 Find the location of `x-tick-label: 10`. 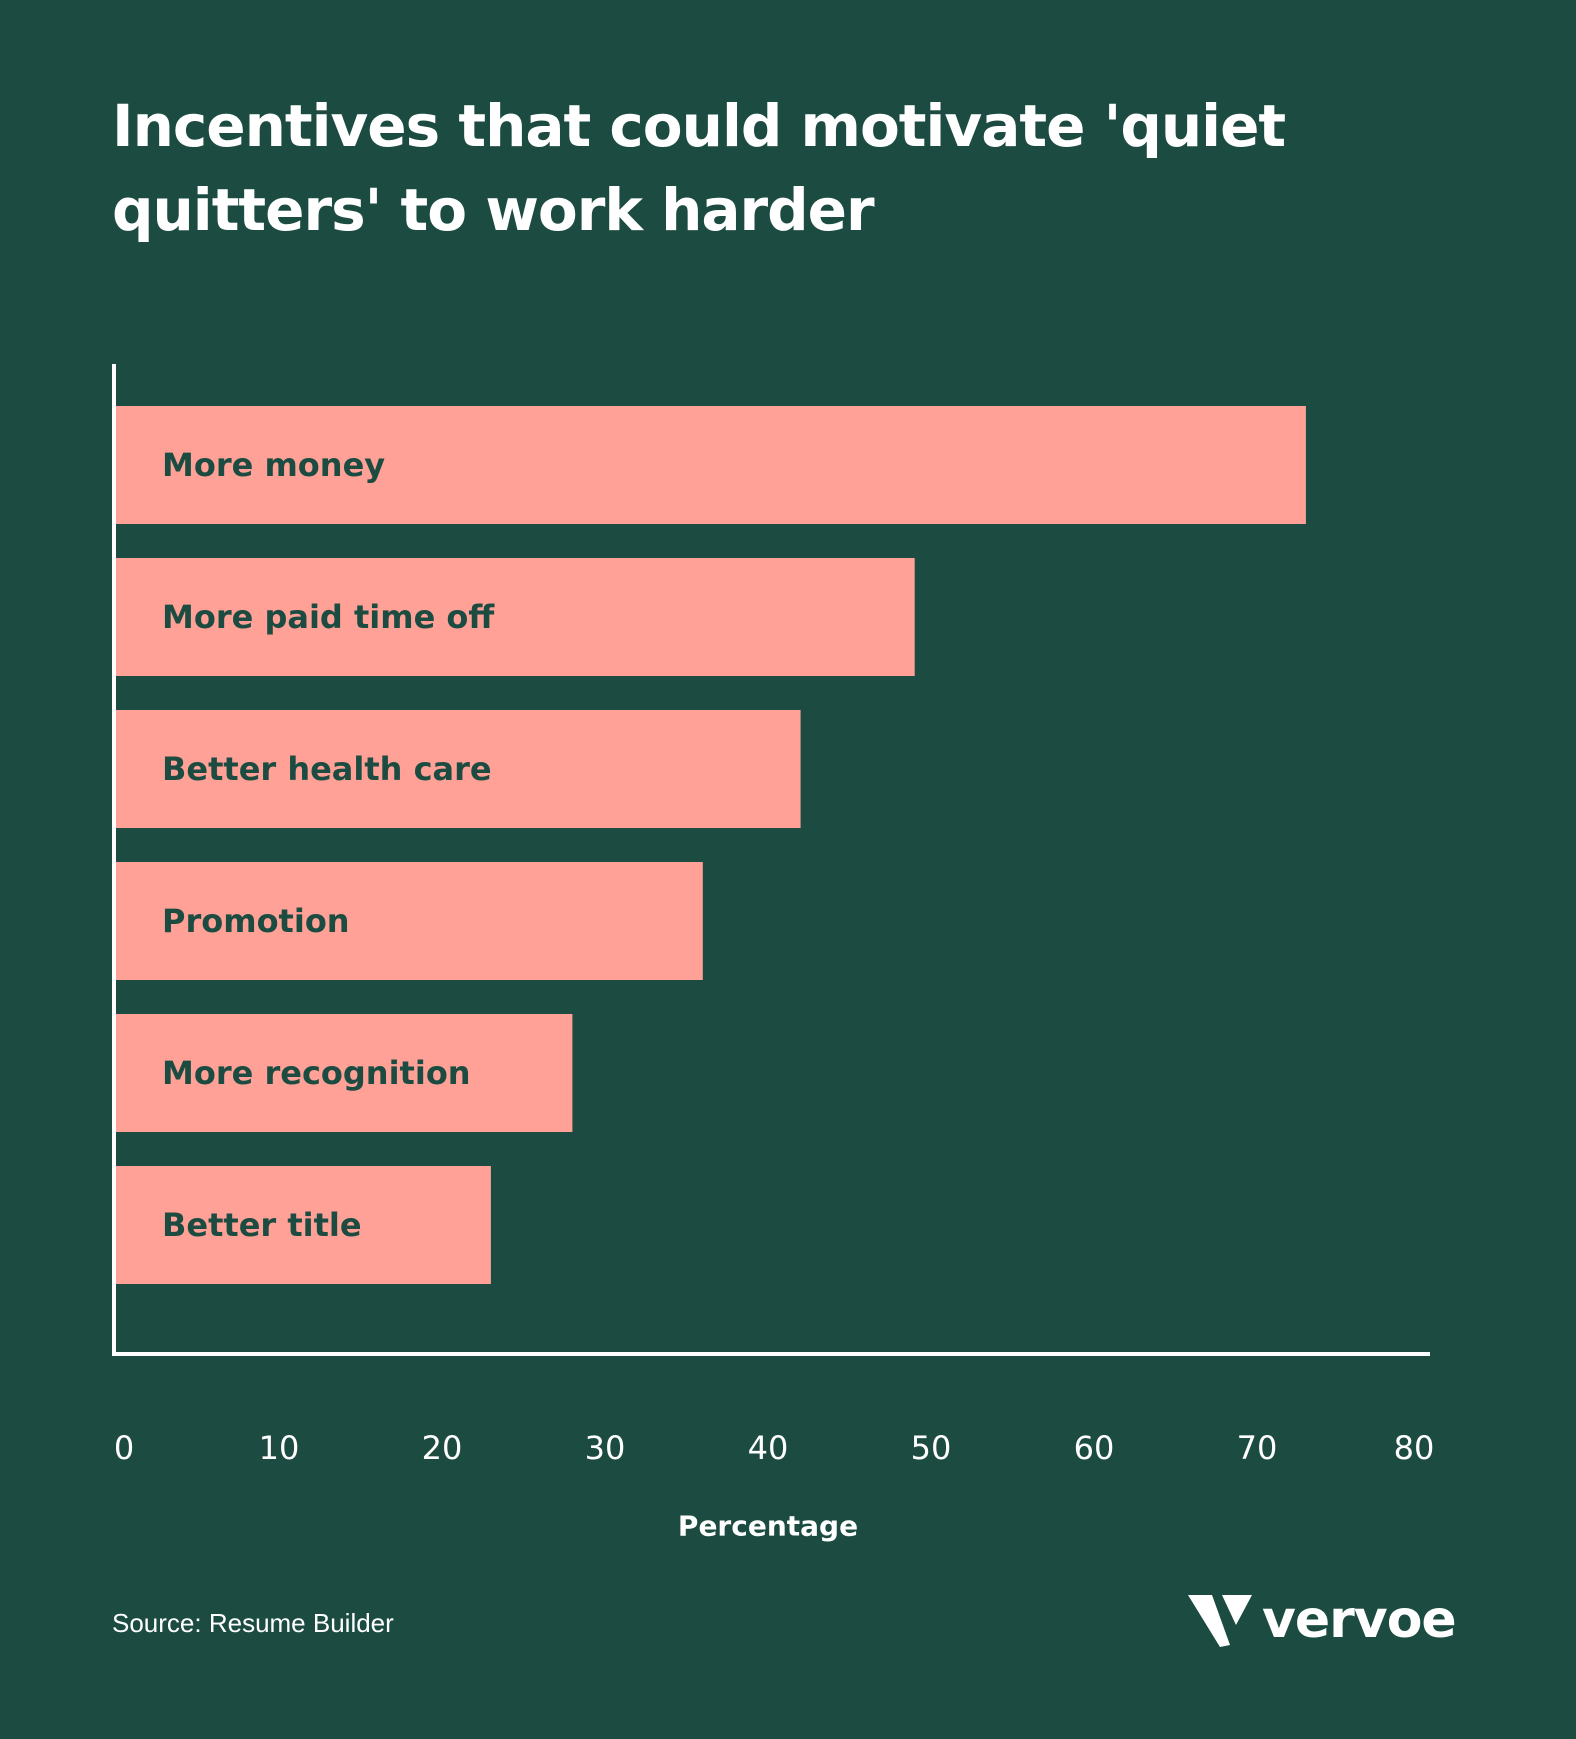

x-tick-label: 10 is located at coordinates (279, 1448).